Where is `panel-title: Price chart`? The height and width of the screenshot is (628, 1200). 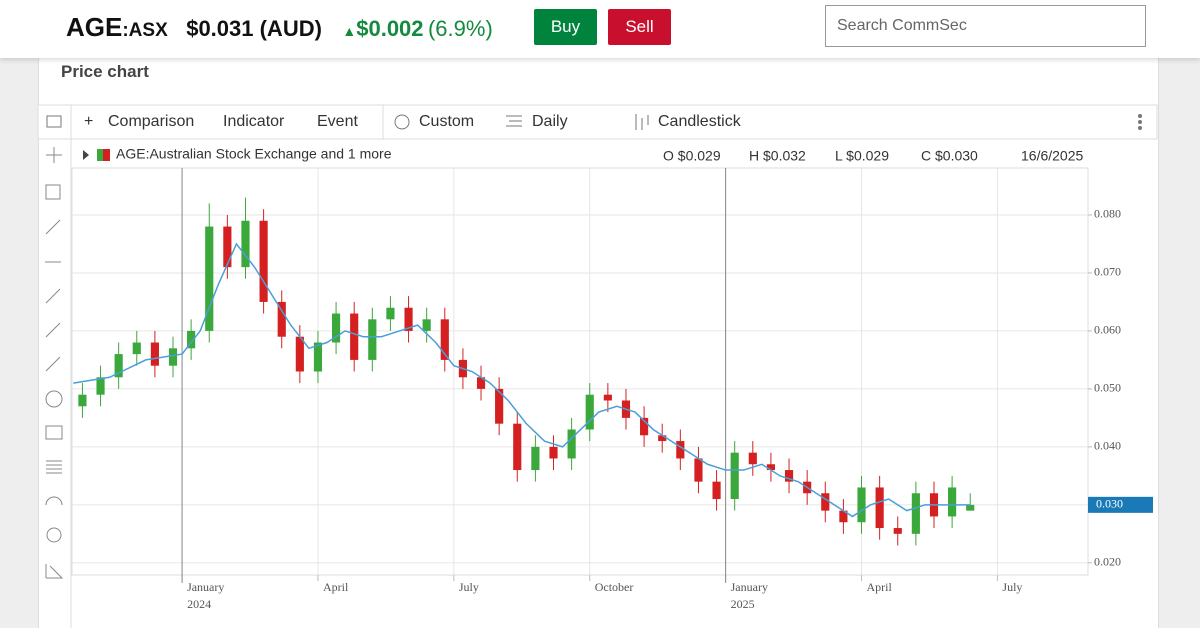
panel-title: Price chart is located at coordinates (105, 71).